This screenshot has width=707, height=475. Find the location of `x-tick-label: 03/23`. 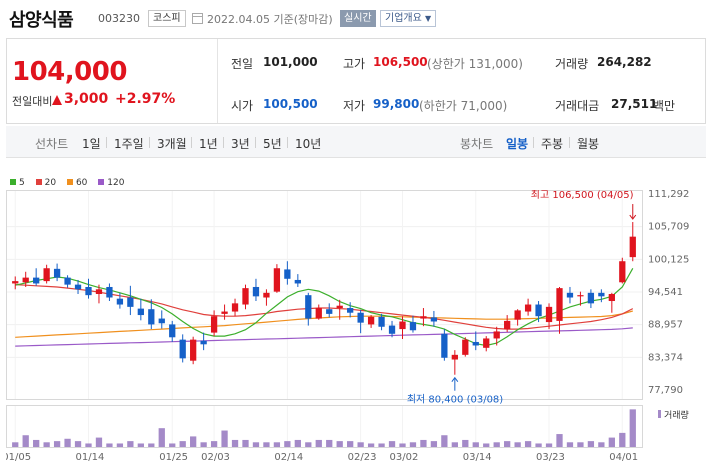

x-tick-label: 03/23 is located at coordinates (550, 457).